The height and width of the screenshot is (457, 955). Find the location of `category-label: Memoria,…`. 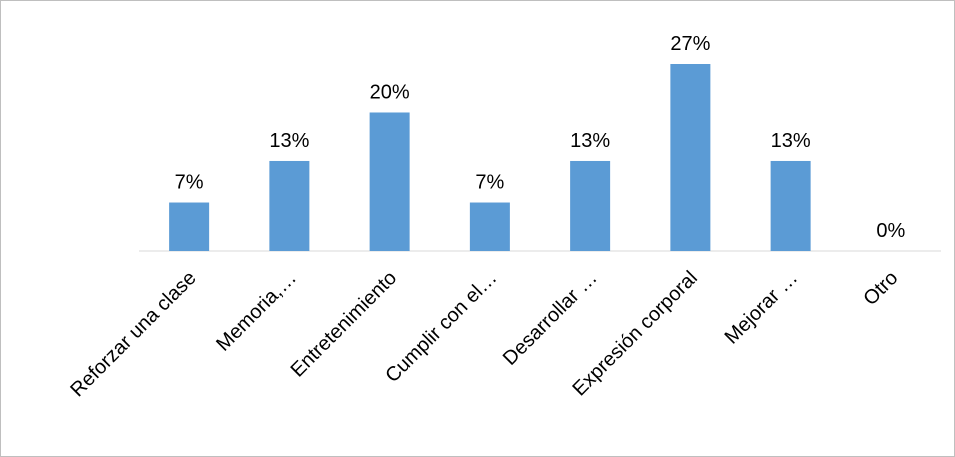

category-label: Memoria,… is located at coordinates (256, 311).